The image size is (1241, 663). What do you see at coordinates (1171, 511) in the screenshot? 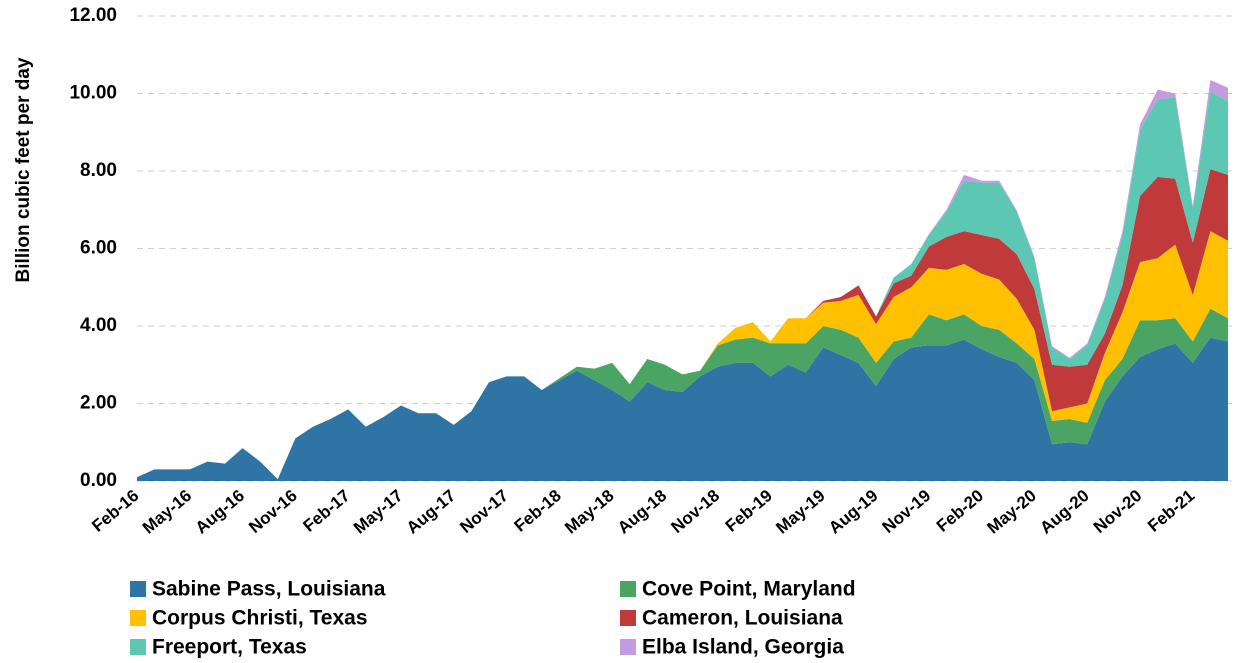
I see `x-tick-label: Feb-21` at bounding box center [1171, 511].